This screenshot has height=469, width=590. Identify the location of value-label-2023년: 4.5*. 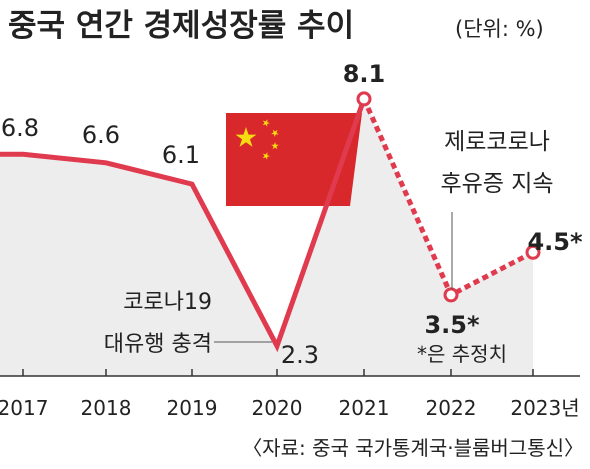
(555, 242).